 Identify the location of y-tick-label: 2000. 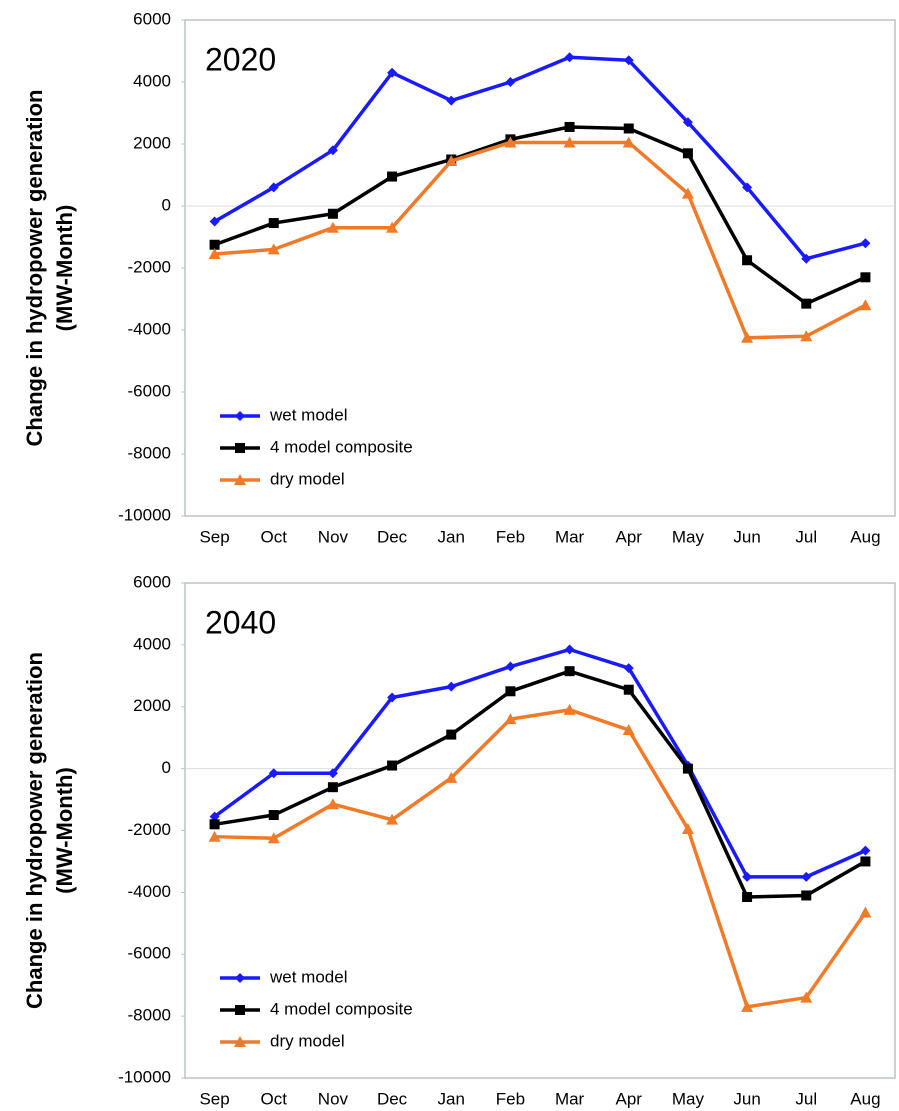
(152, 705).